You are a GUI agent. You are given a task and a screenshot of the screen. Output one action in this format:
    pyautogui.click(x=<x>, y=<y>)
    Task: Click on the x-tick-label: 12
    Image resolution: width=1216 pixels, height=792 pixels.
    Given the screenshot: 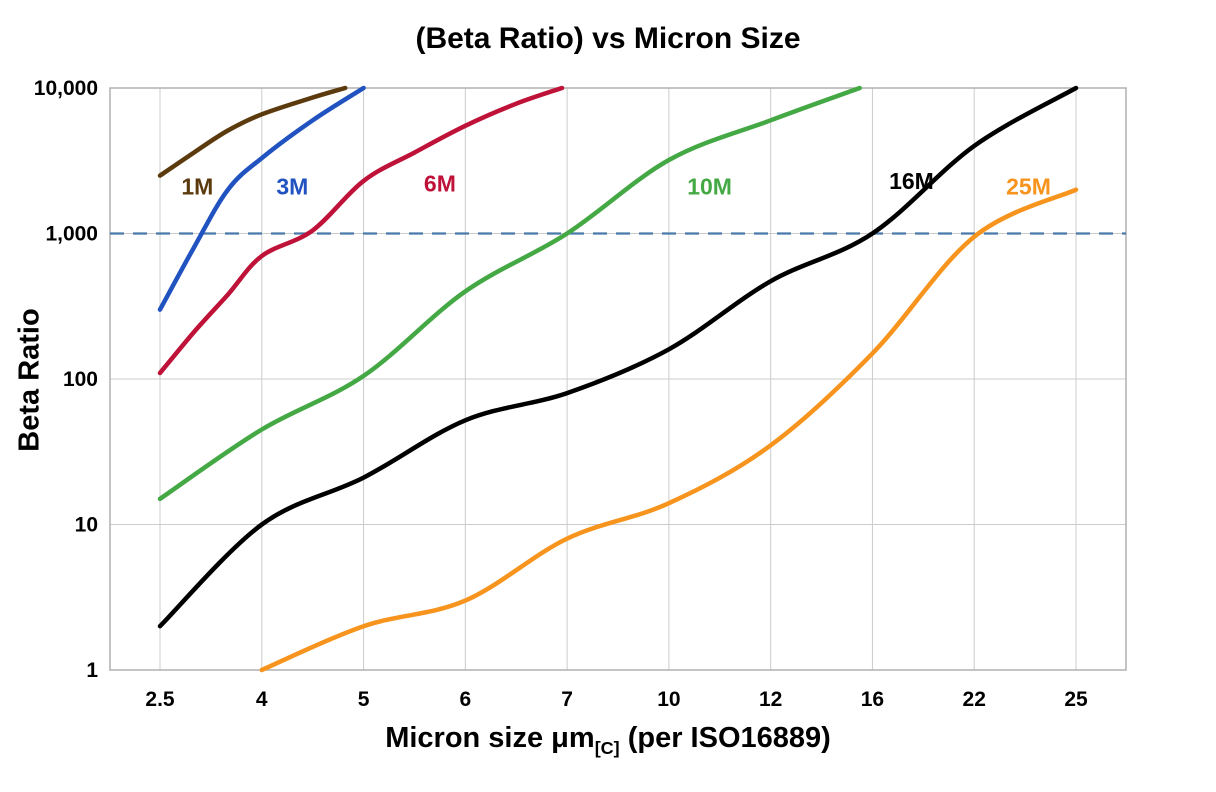 What is the action you would take?
    pyautogui.click(x=770, y=699)
    